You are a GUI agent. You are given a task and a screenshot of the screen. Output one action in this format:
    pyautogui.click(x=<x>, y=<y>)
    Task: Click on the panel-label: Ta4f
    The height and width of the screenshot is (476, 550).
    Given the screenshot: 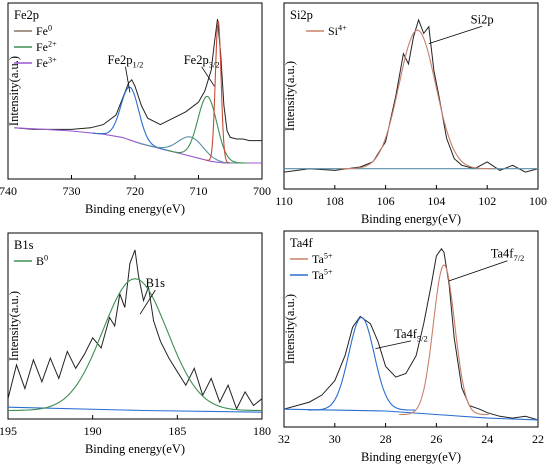 What is the action you would take?
    pyautogui.click(x=302, y=243)
    